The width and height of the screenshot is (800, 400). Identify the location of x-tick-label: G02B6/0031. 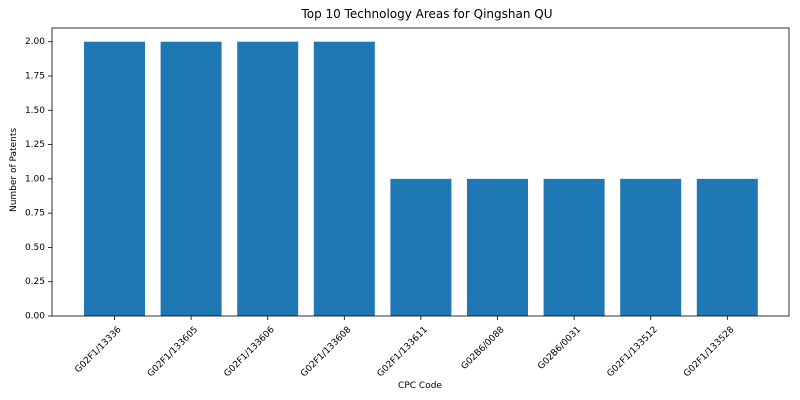
(559, 348).